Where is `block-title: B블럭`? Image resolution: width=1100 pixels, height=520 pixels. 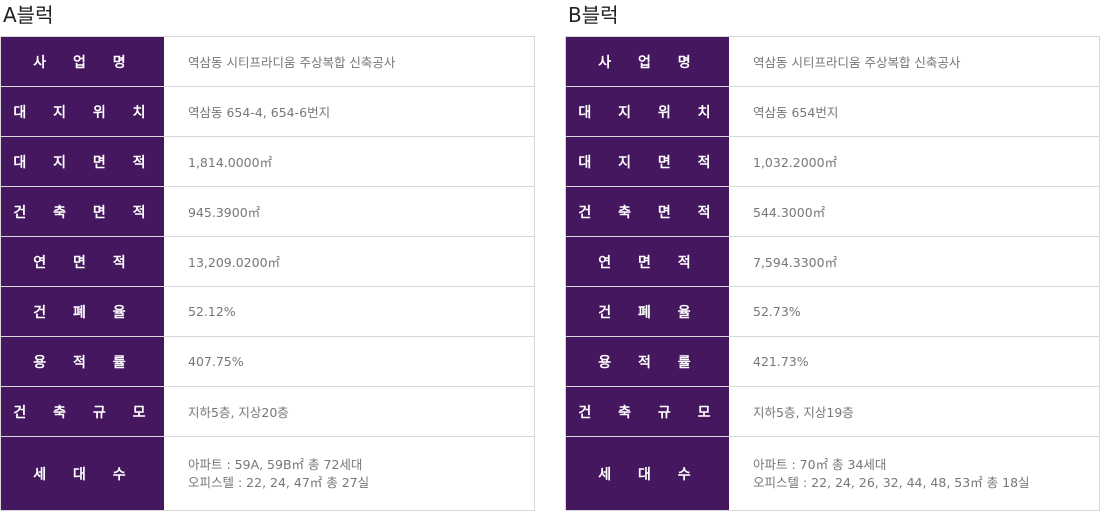 block-title: B블럭 is located at coordinates (593, 15).